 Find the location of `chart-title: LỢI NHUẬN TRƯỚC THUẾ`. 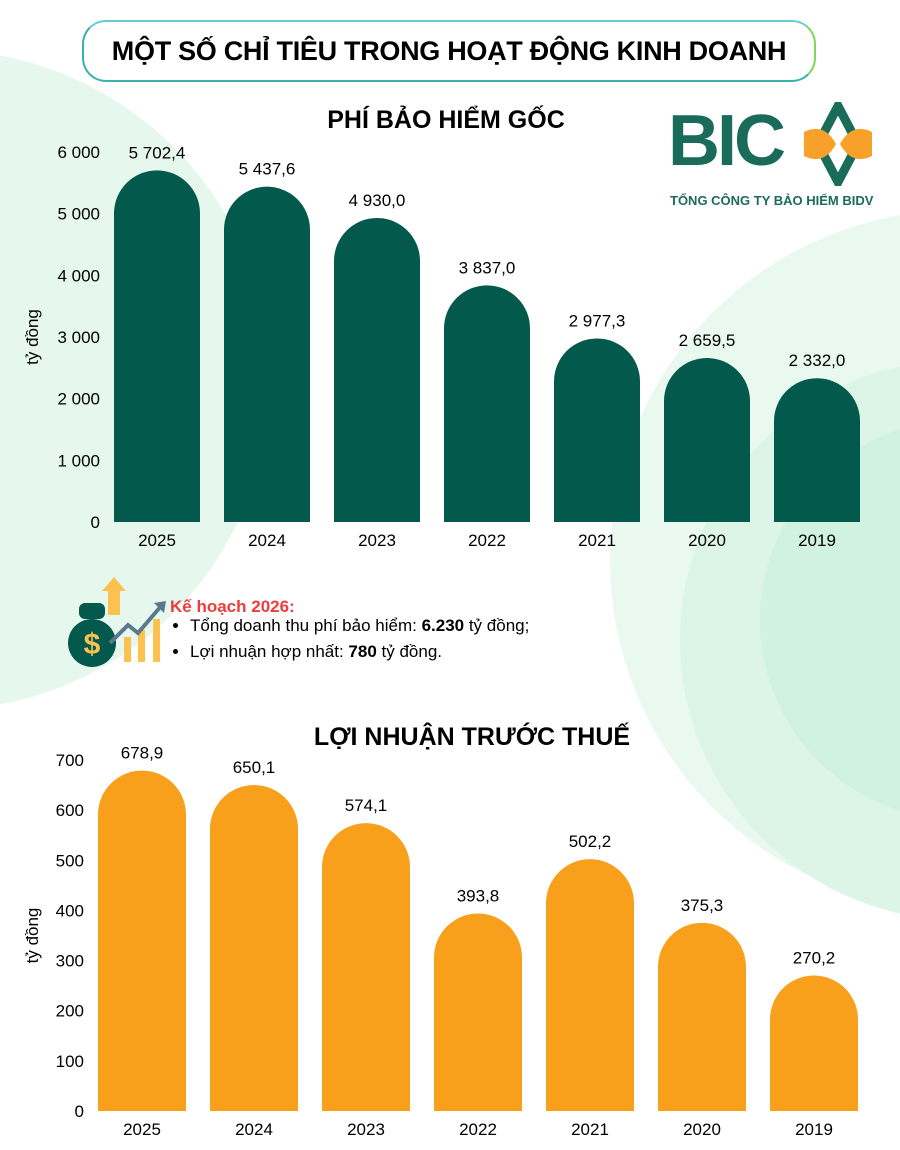

chart-title: LỢI NHUẬN TRƯỚC THUẾ is located at coordinates (472, 736).